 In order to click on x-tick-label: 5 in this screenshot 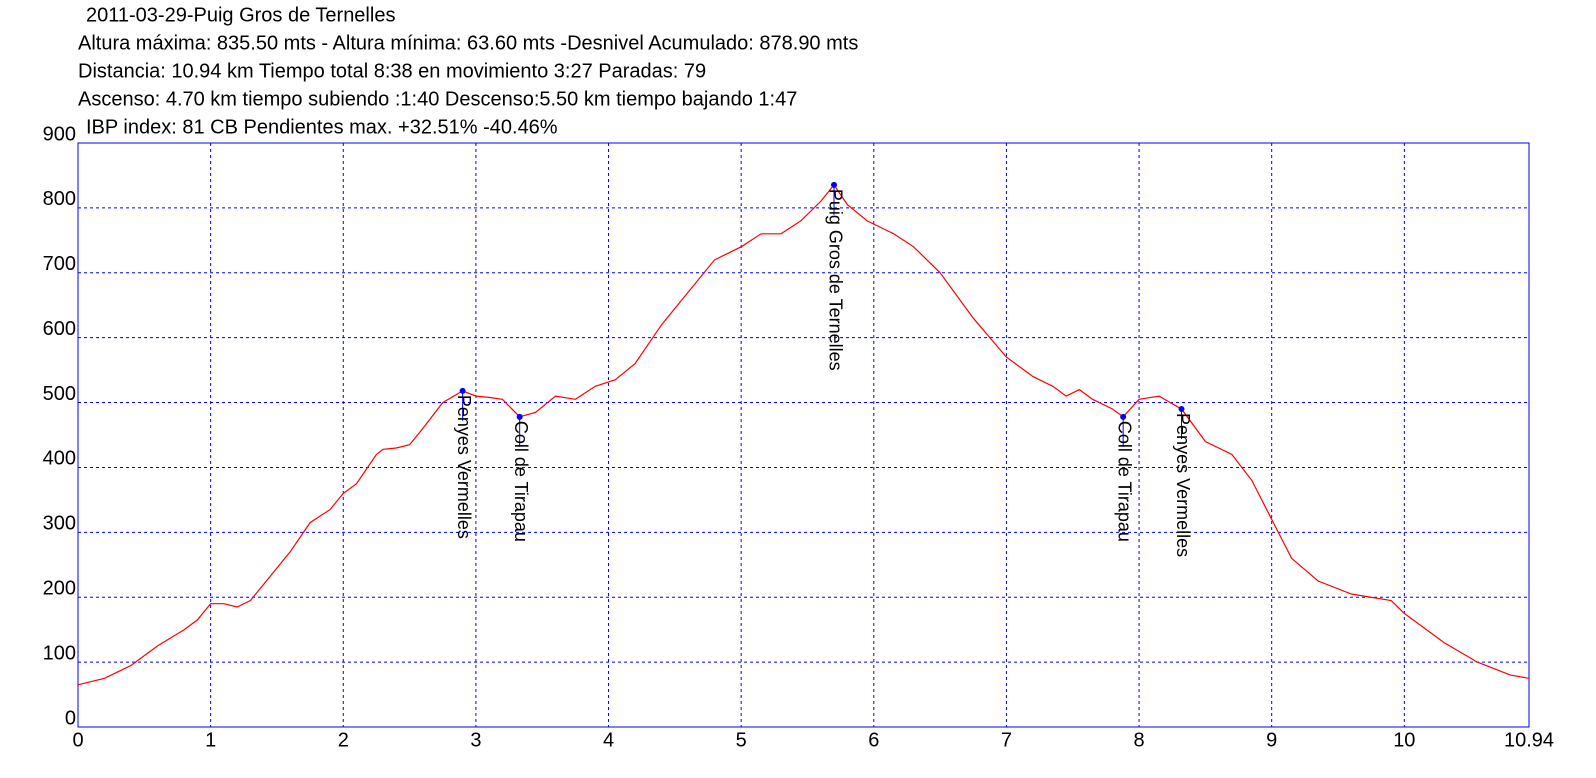, I will do `click(741, 740)`.